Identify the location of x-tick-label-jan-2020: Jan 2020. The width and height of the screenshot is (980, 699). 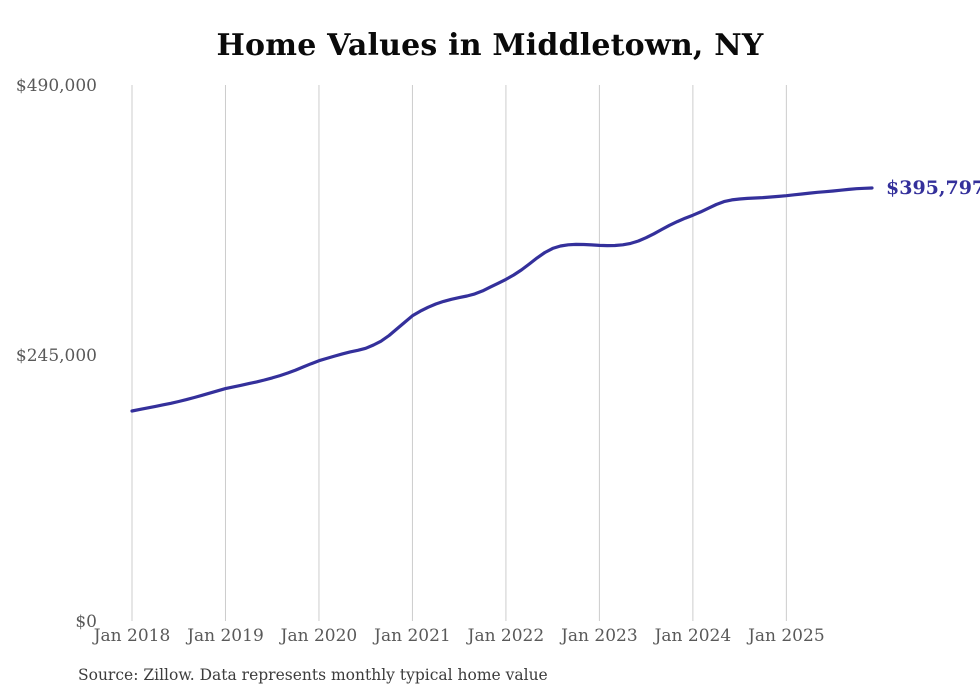
(318, 636).